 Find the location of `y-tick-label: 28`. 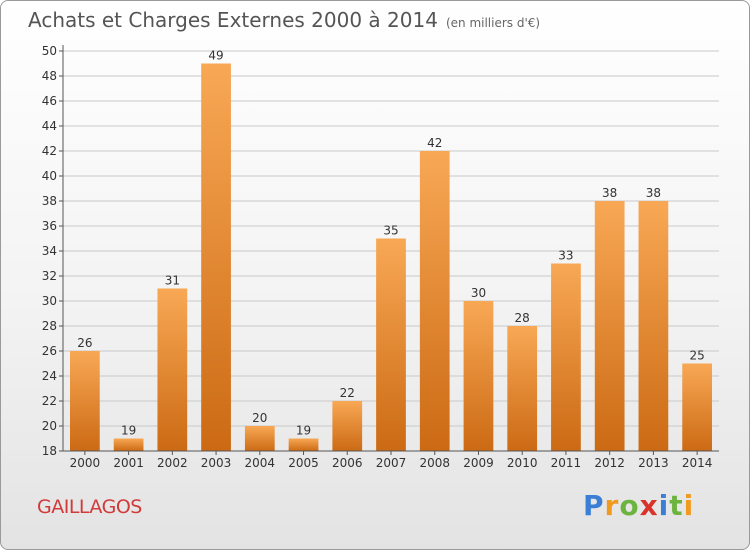

y-tick-label: 28 is located at coordinates (49, 326).